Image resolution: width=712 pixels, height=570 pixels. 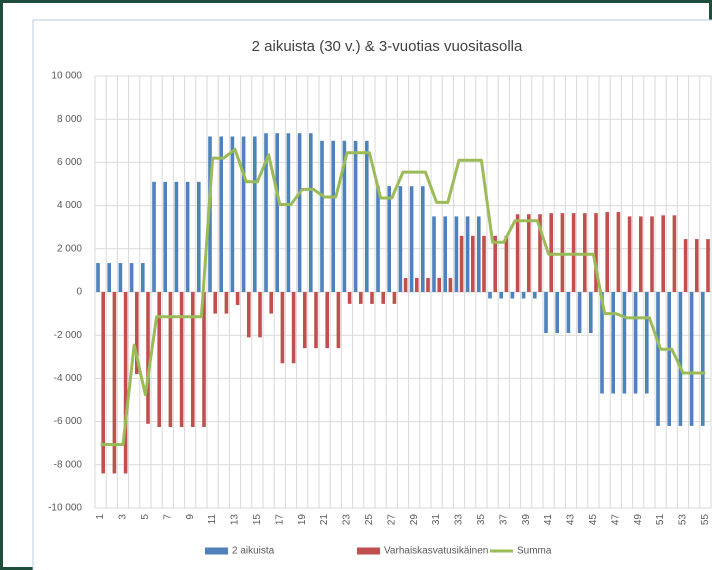 What do you see at coordinates (257, 520) in the screenshot?
I see `x-tick-label: 15` at bounding box center [257, 520].